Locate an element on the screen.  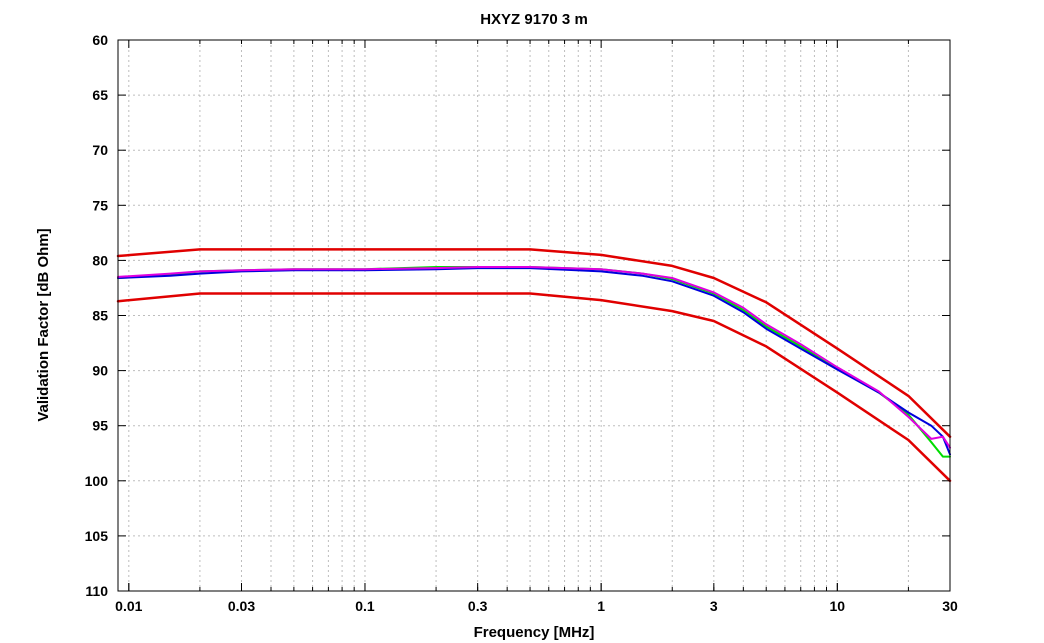
x-tick-label: 0.1 is located at coordinates (365, 606).